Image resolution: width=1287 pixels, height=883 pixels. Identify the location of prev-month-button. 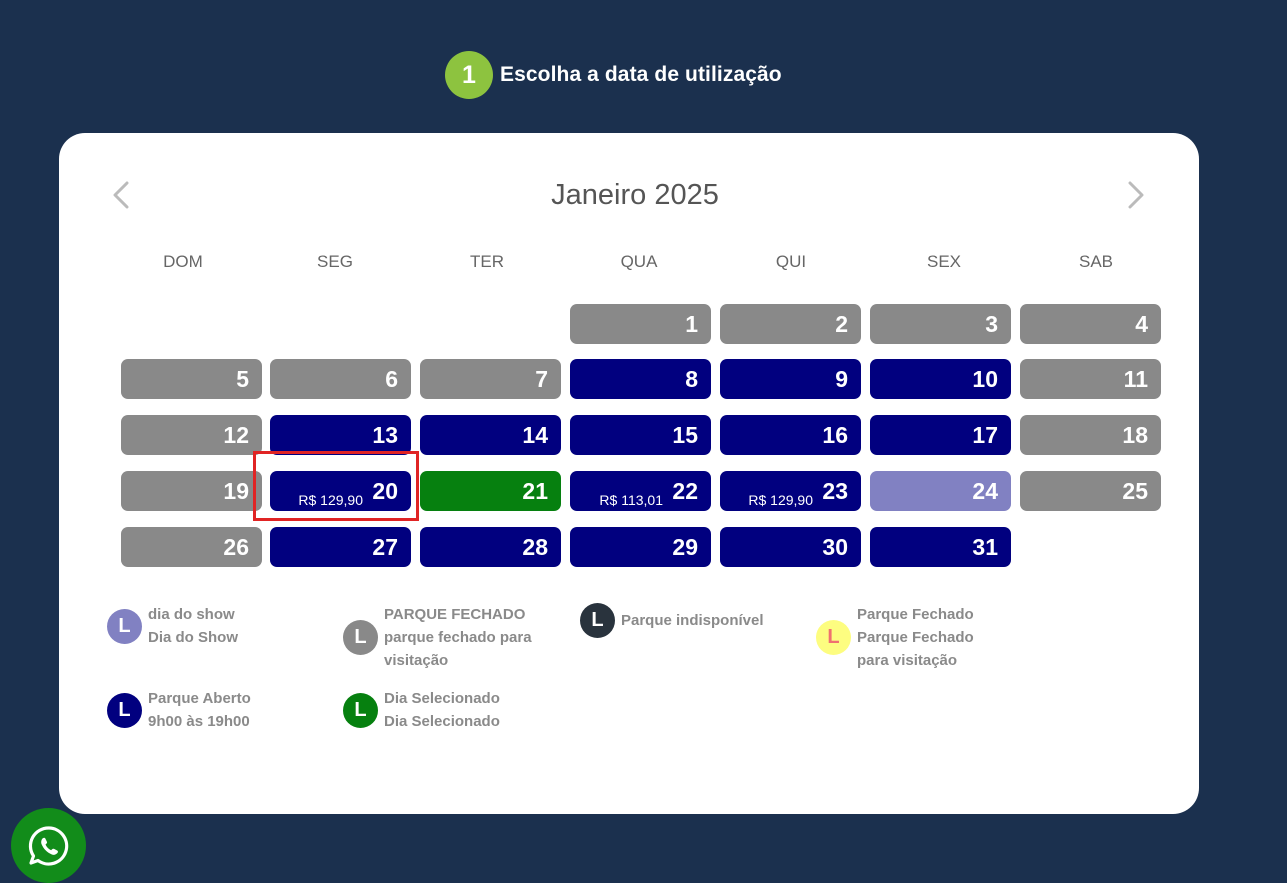
(121, 195).